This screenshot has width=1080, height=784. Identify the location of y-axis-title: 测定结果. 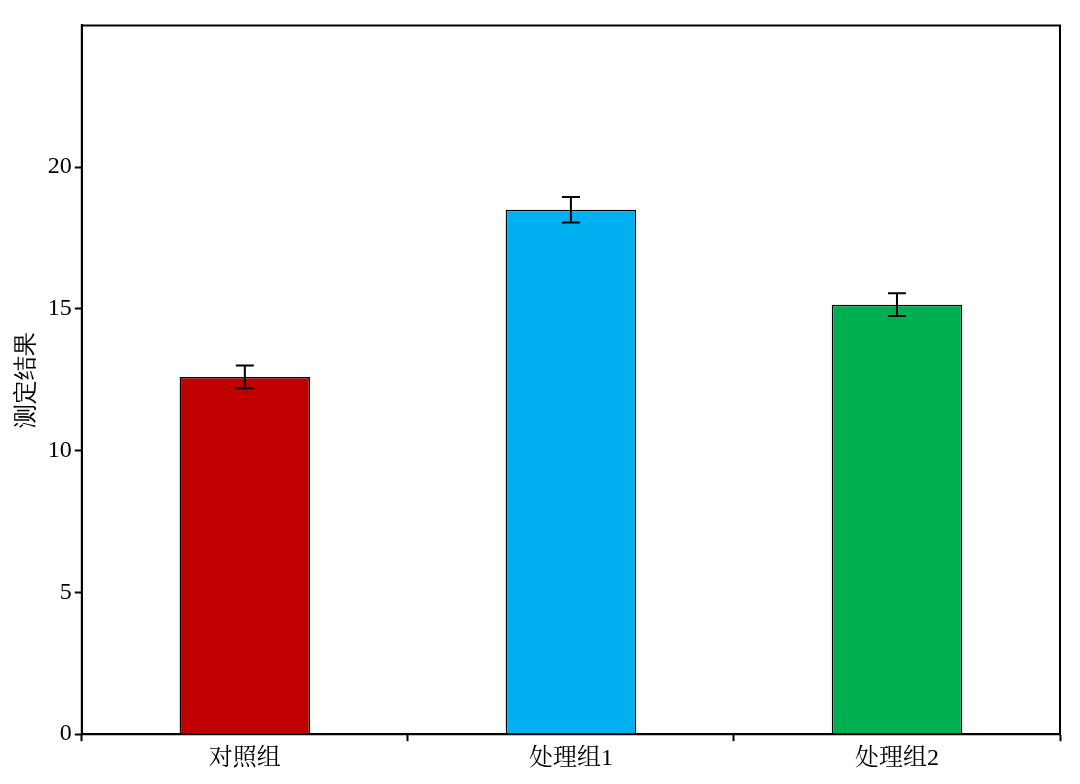
(24, 379).